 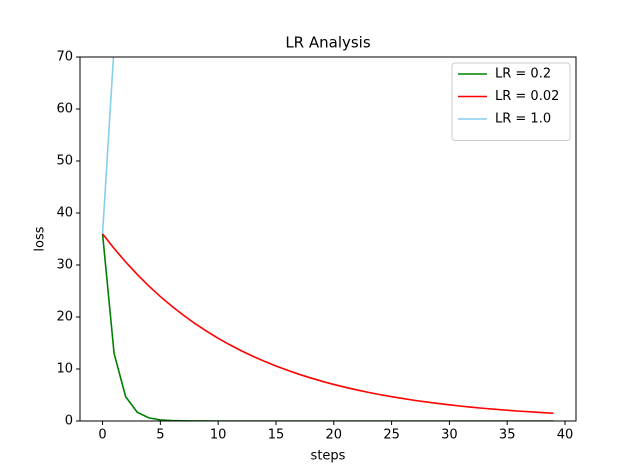 I want to click on y-axis-label: loss, so click(x=40, y=238).